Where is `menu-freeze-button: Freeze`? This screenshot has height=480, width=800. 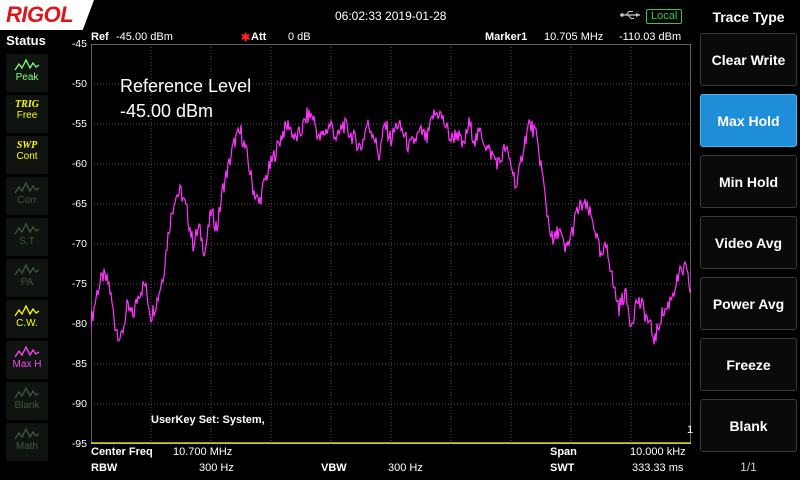
menu-freeze-button: Freeze is located at coordinates (748, 364).